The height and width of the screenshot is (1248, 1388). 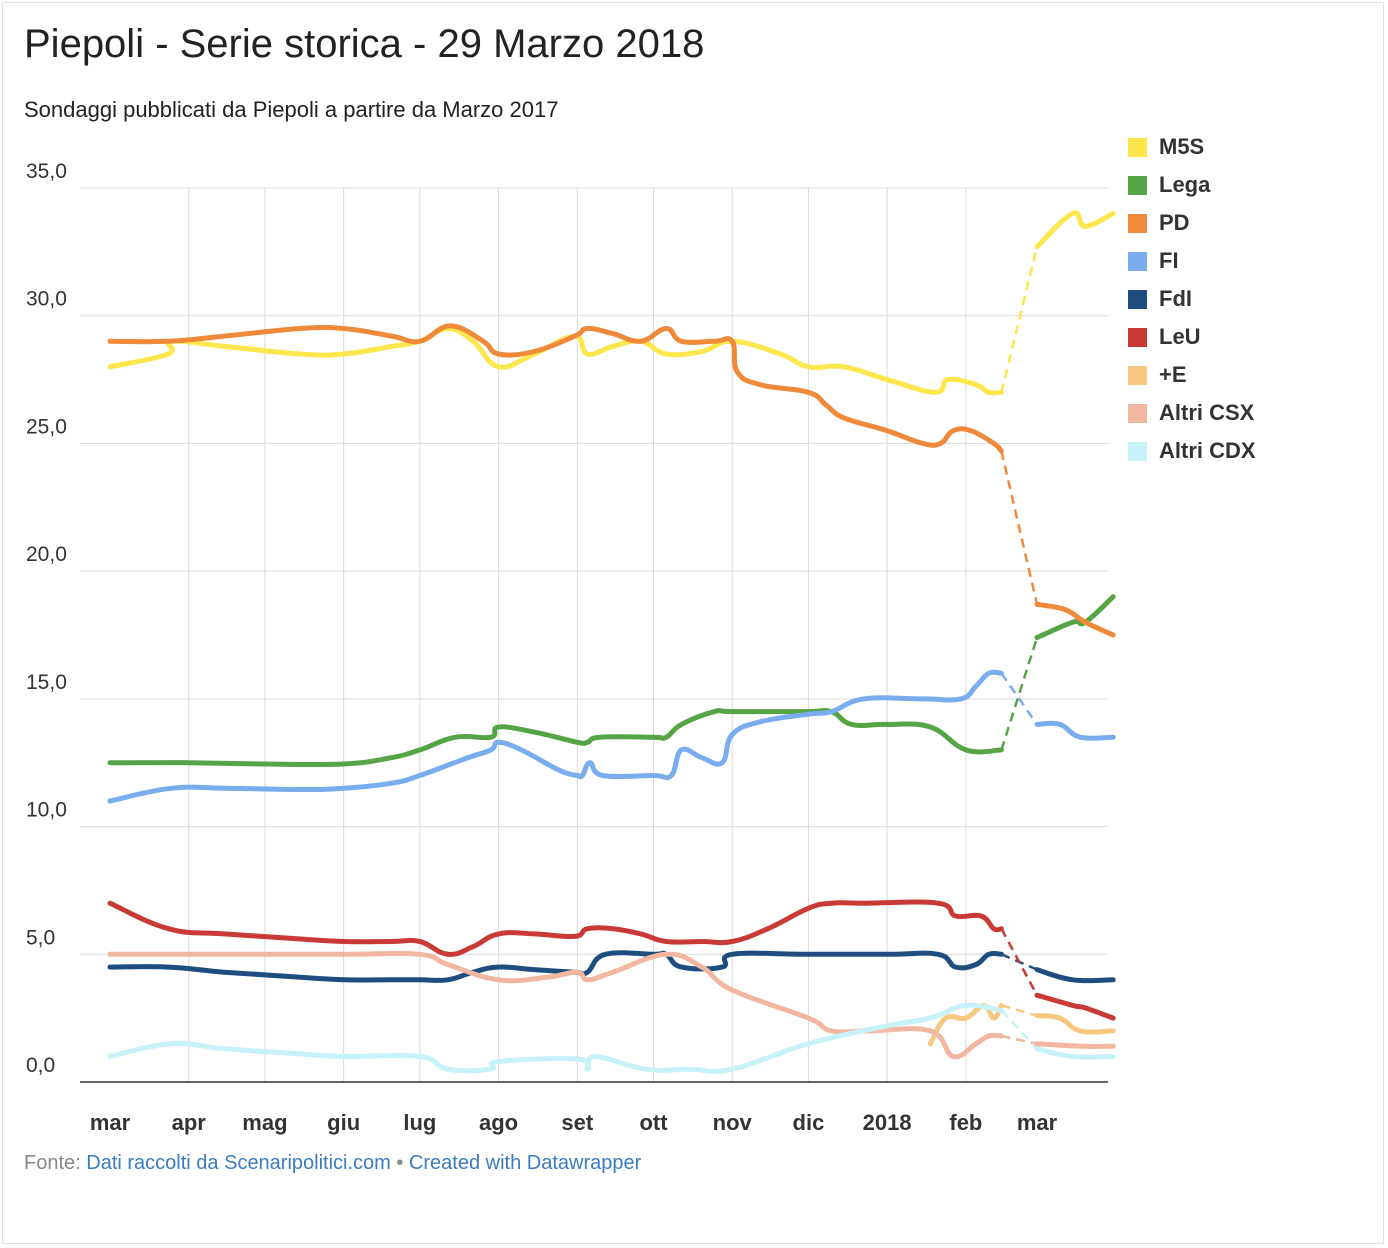 I want to click on x-tick-label: 2018, so click(x=887, y=1122).